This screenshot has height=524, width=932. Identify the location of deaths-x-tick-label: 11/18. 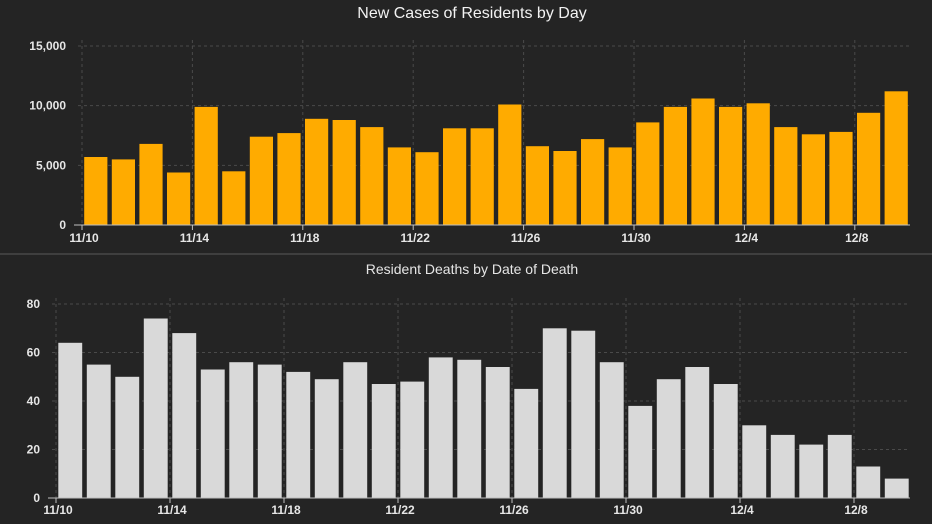
(286, 510).